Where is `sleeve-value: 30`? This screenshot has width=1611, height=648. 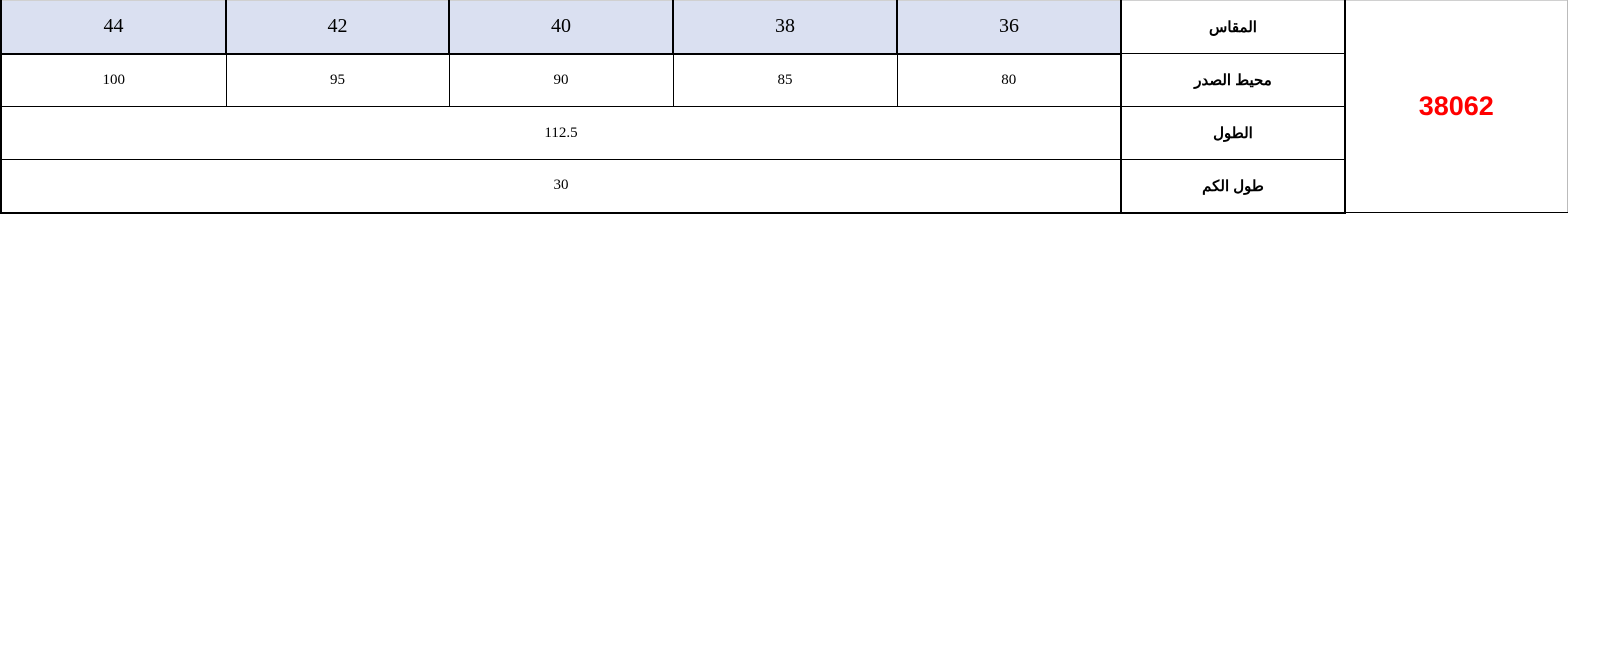 sleeve-value: 30 is located at coordinates (561, 186).